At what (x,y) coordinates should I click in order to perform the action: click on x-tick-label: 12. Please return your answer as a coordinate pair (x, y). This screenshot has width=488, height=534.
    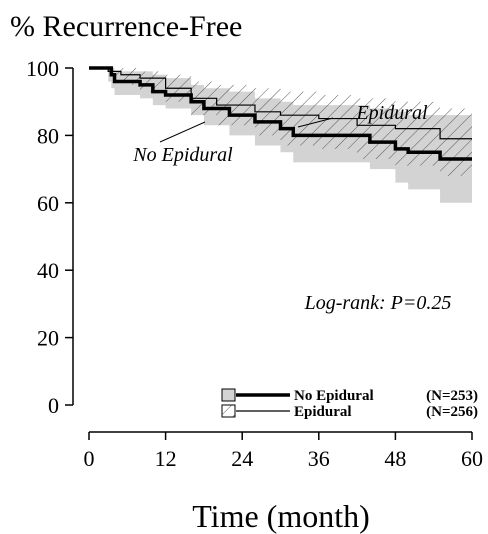
    Looking at the image, I should click on (166, 458).